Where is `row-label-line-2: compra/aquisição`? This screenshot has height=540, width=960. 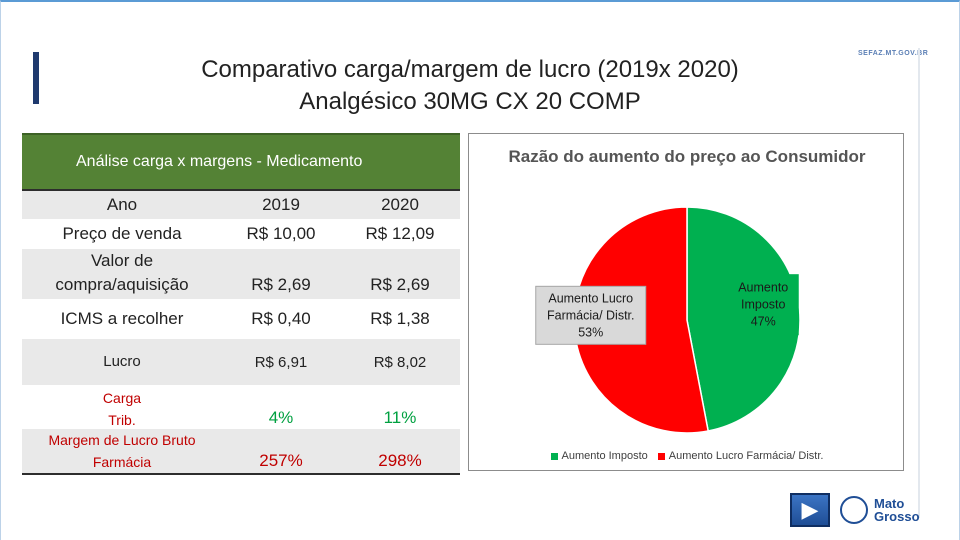 row-label-line-2: compra/aquisição is located at coordinates (122, 284).